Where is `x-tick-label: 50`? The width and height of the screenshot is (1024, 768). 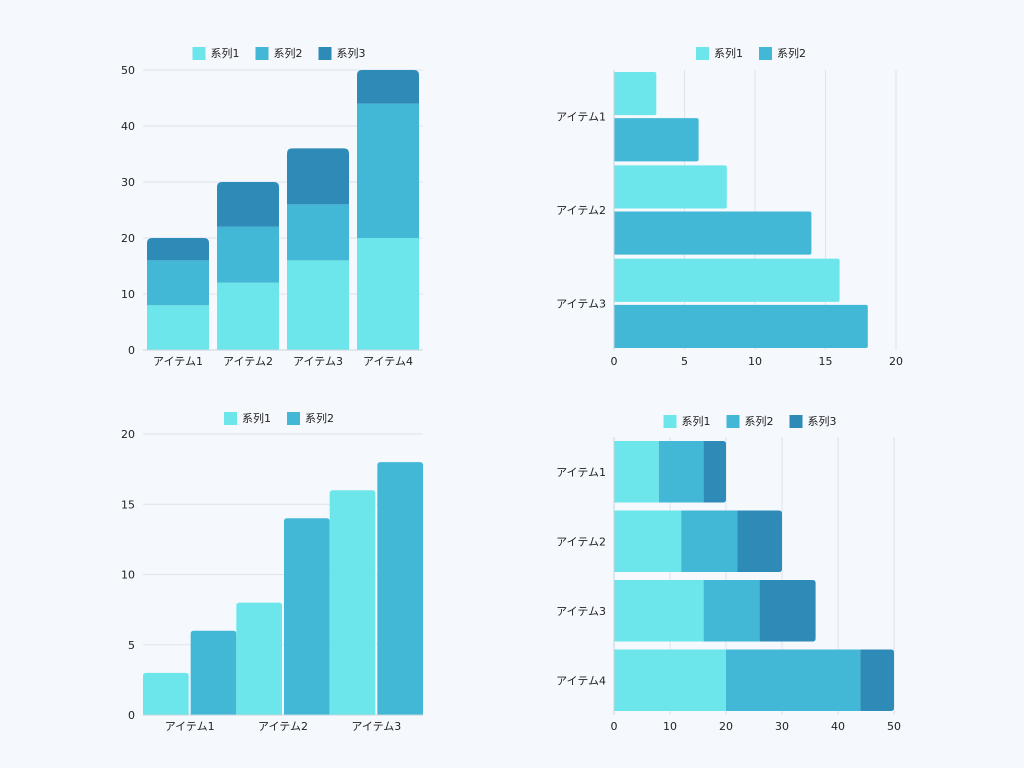
x-tick-label: 50 is located at coordinates (894, 726).